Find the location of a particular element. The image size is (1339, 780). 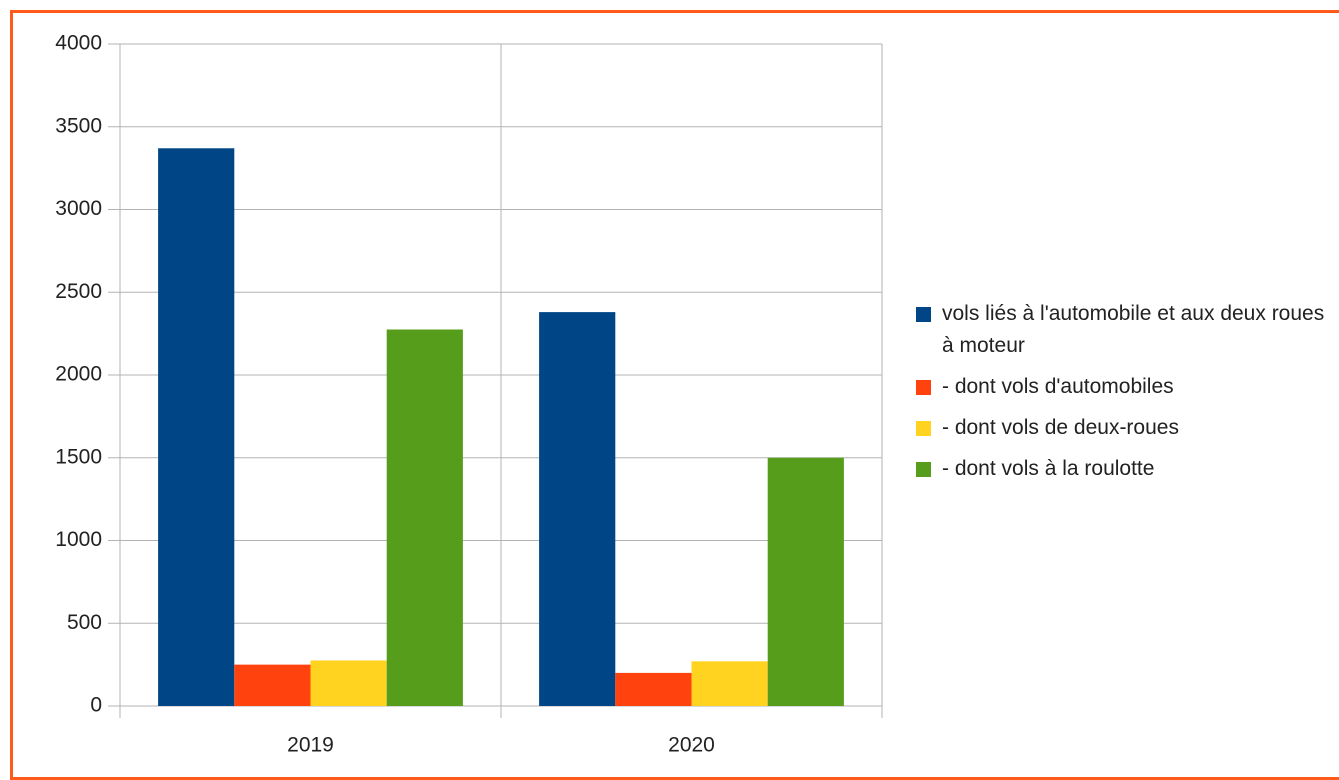

y-tick-label: 3000 is located at coordinates (78, 208).